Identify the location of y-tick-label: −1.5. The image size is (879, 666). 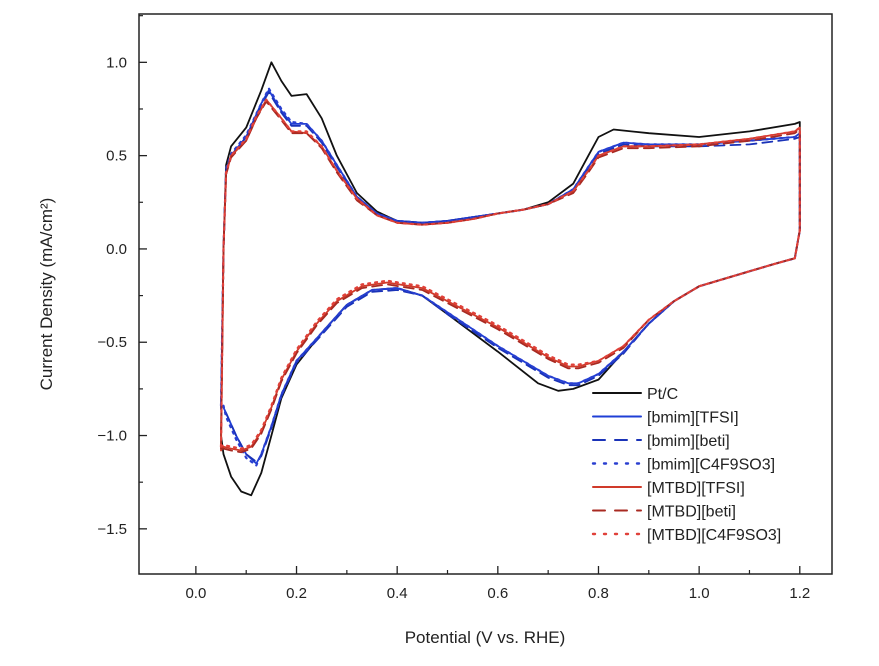
(112, 529).